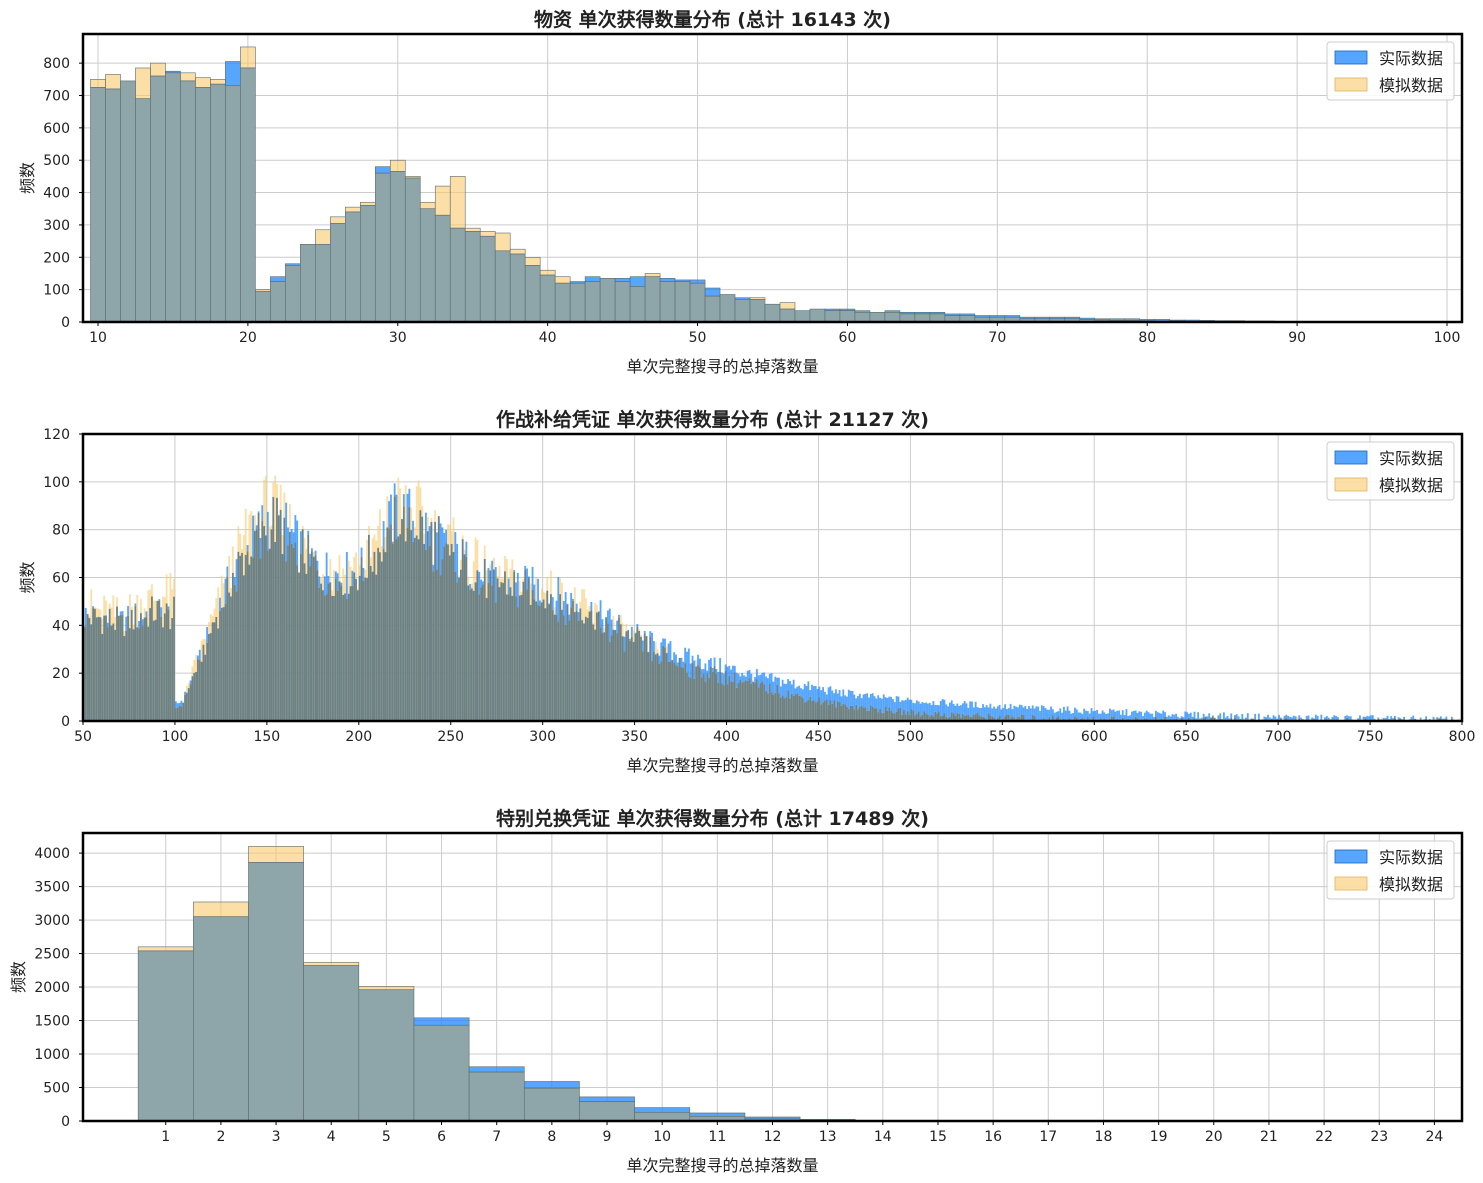 Image resolution: width=1483 pixels, height=1183 pixels. I want to click on x-tick-label: 17, so click(1048, 1137).